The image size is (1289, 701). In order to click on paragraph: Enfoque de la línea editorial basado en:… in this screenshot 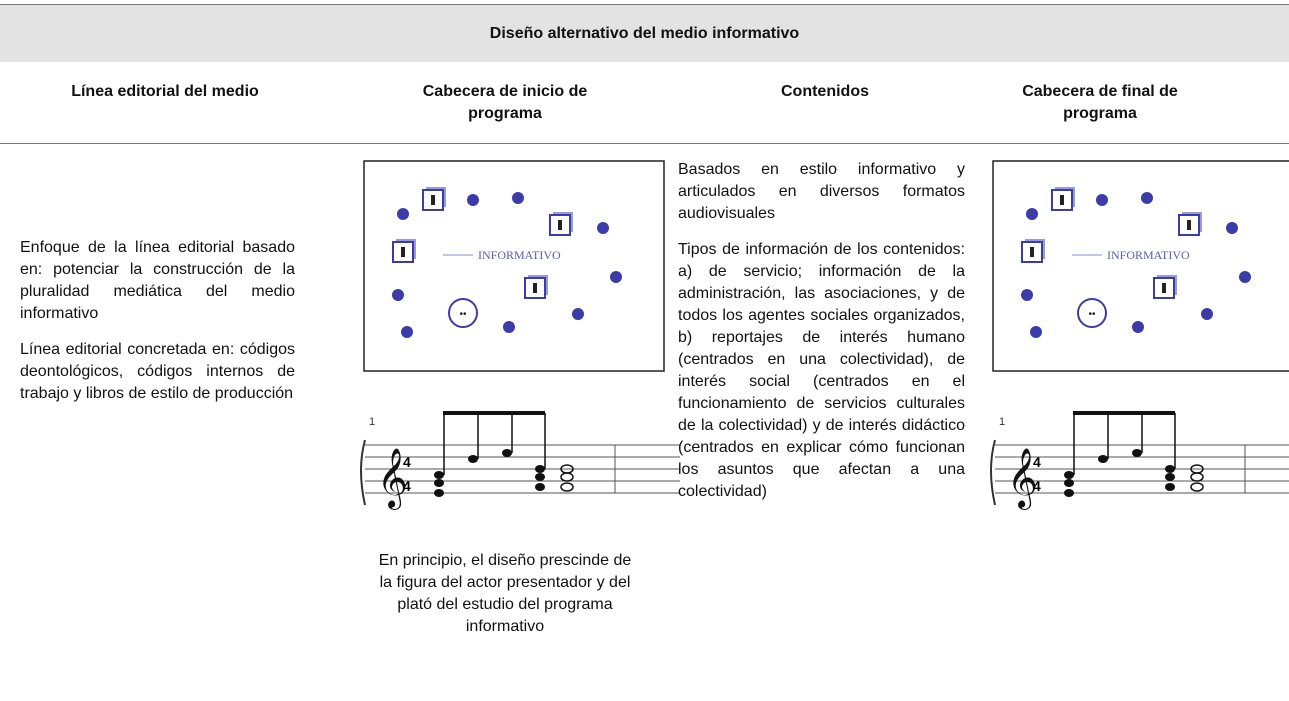, I will do `click(157, 280)`.